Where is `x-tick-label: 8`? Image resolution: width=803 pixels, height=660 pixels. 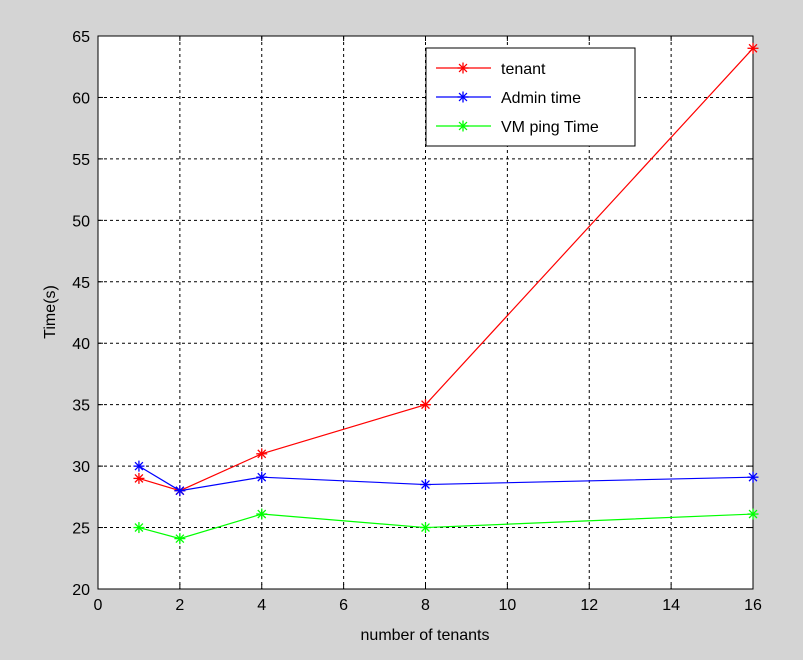
x-tick-label: 8 is located at coordinates (425, 605).